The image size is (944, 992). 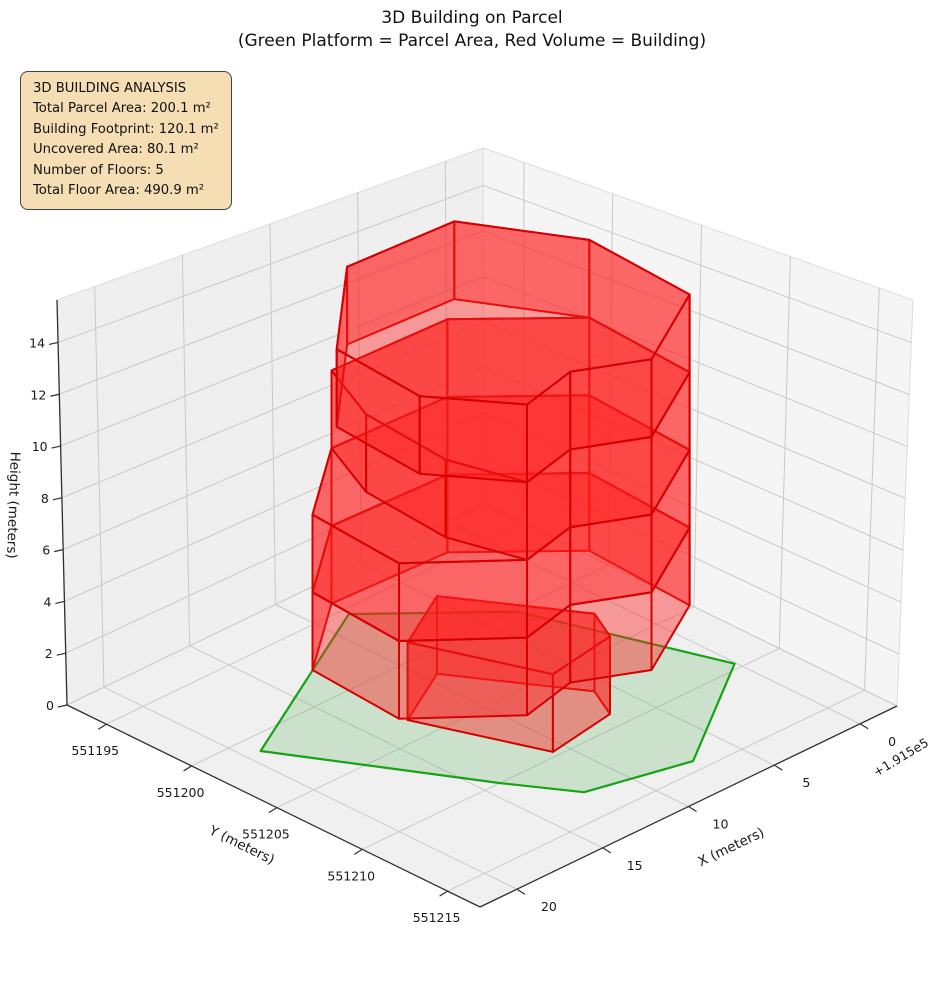 I want to click on tick-label: 15, so click(x=635, y=865).